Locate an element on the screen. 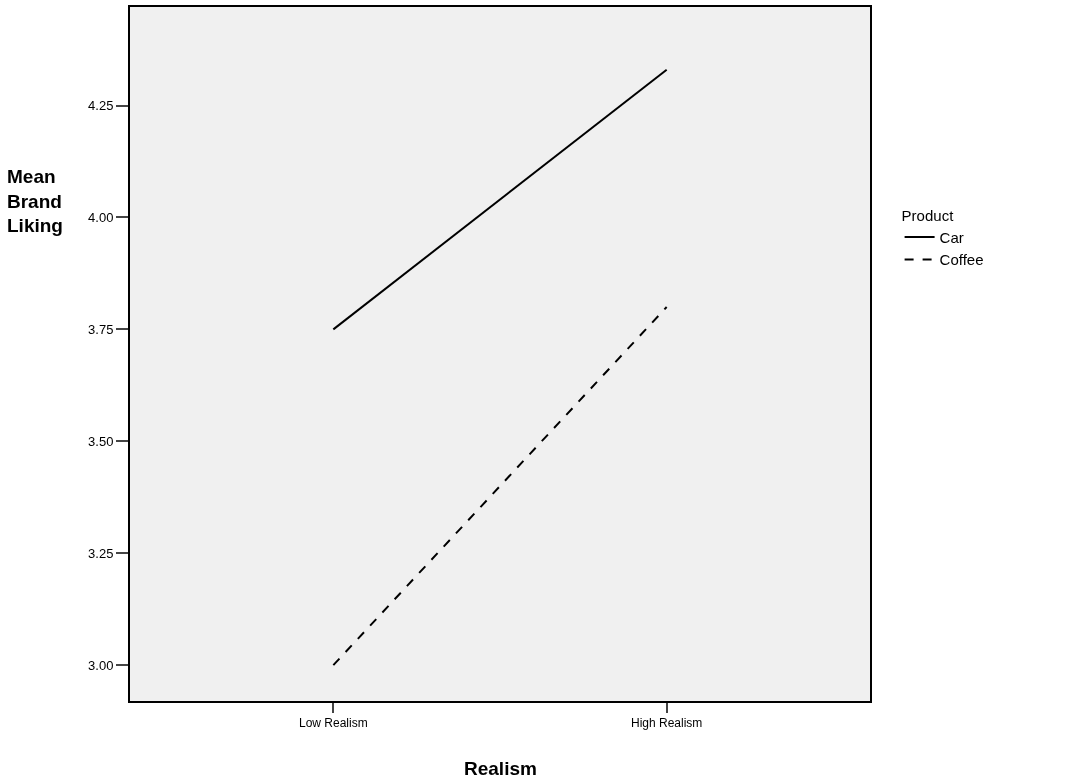  legend-label: Car is located at coordinates (951, 237).